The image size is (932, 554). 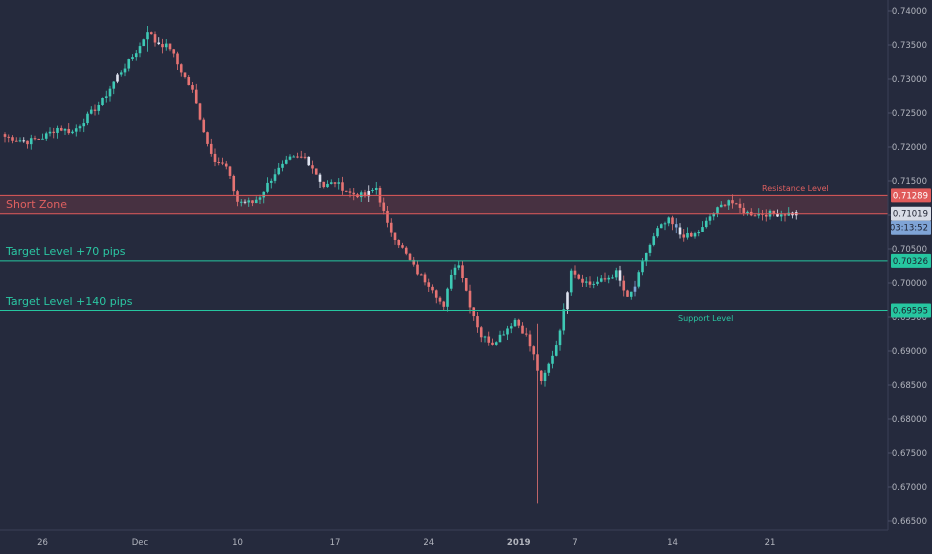 What do you see at coordinates (672, 543) in the screenshot?
I see `time-tick-label: 14` at bounding box center [672, 543].